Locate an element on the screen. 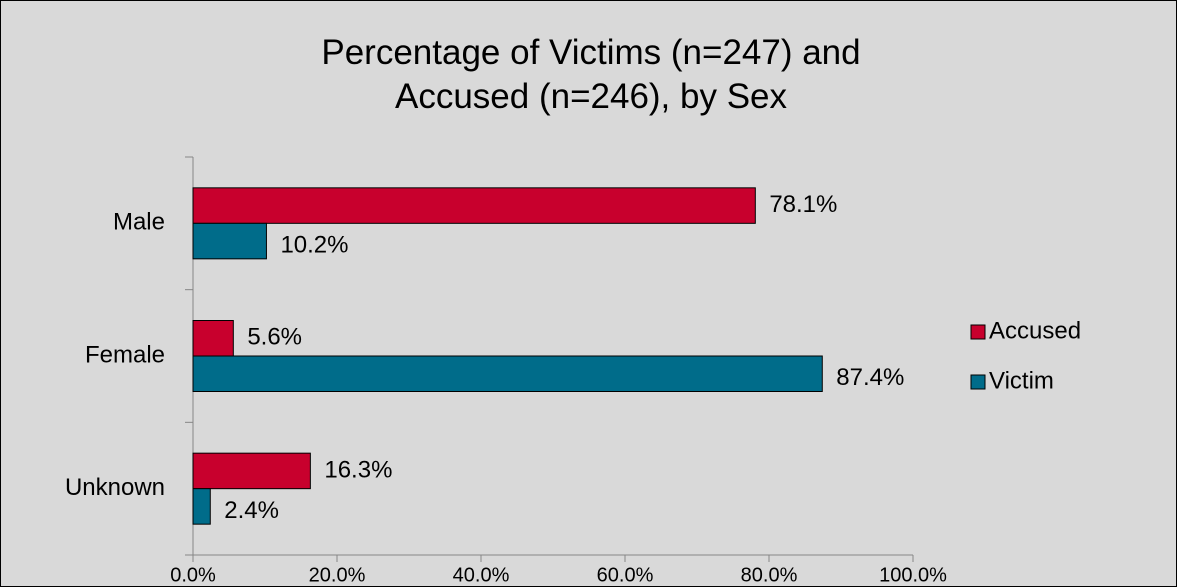 The width and height of the screenshot is (1177, 587). data-label: 10.2% is located at coordinates (314, 244).